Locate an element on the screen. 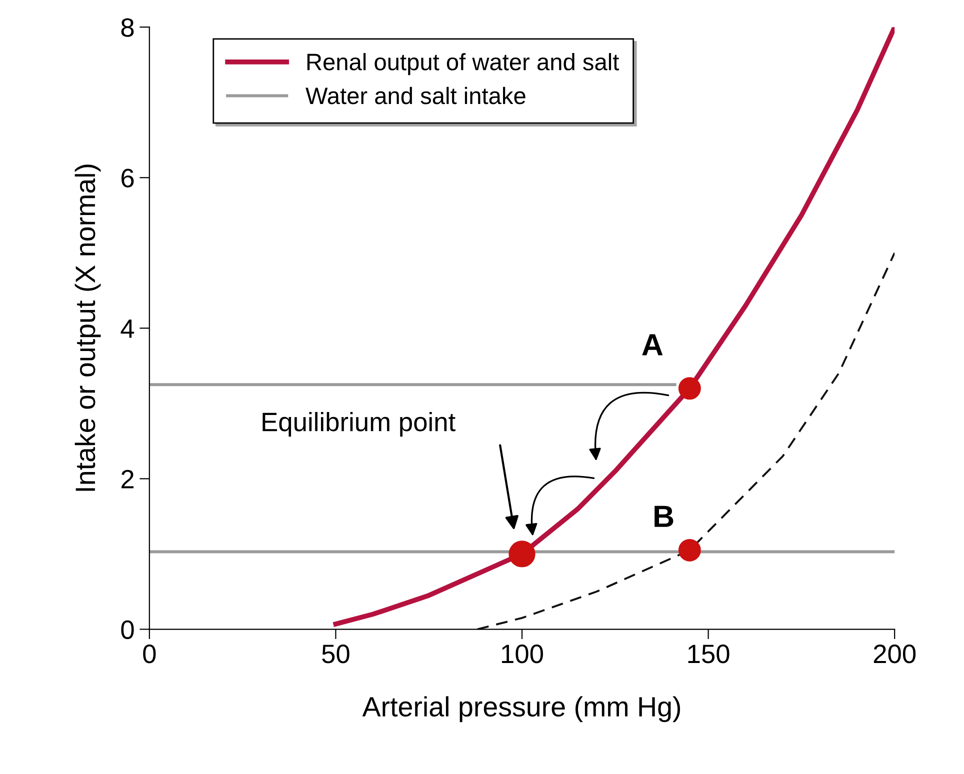  y-tick-label: 4 is located at coordinates (127, 329).